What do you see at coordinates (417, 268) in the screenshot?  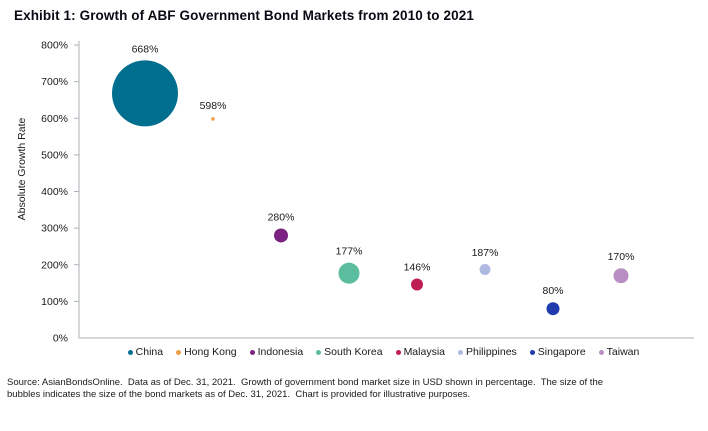 I see `data-label-malaysia: 146%` at bounding box center [417, 268].